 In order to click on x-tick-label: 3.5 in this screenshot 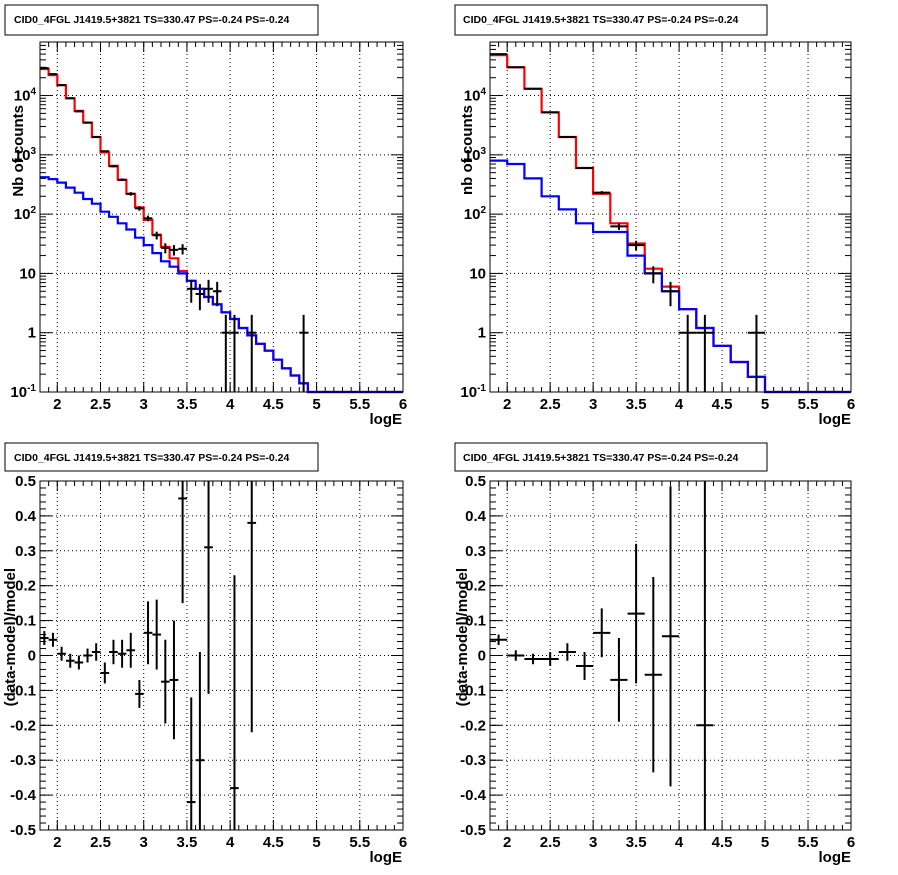, I will do `click(636, 404)`.